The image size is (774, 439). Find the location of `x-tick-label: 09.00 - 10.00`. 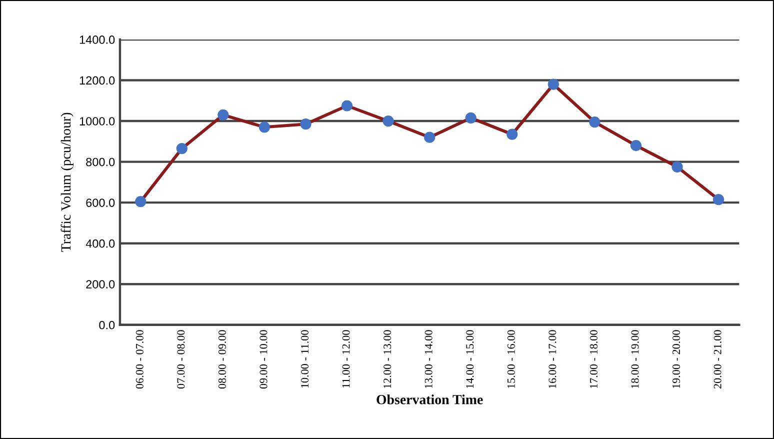

x-tick-label: 09.00 - 10.00 is located at coordinates (264, 359).